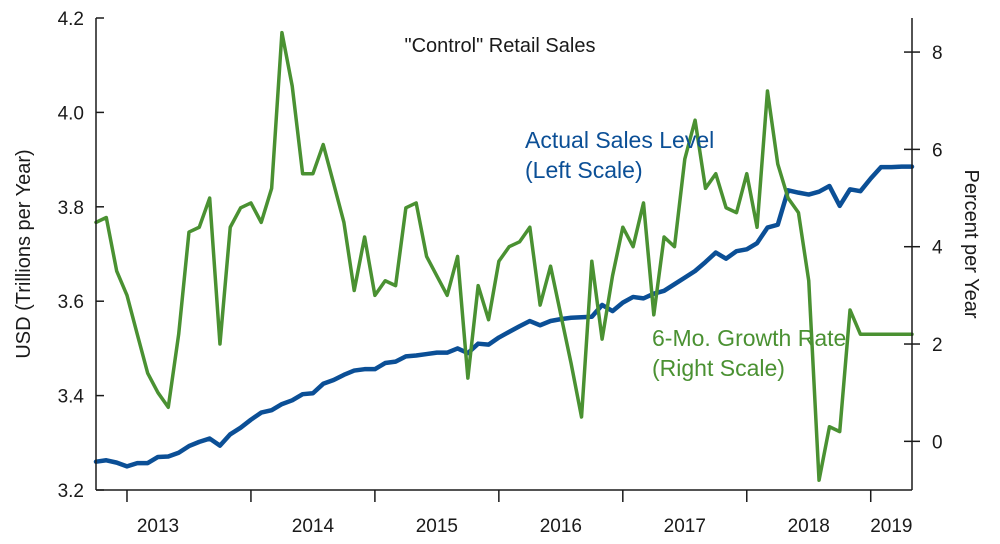  I want to click on x-tick-label: 2015, so click(437, 526).